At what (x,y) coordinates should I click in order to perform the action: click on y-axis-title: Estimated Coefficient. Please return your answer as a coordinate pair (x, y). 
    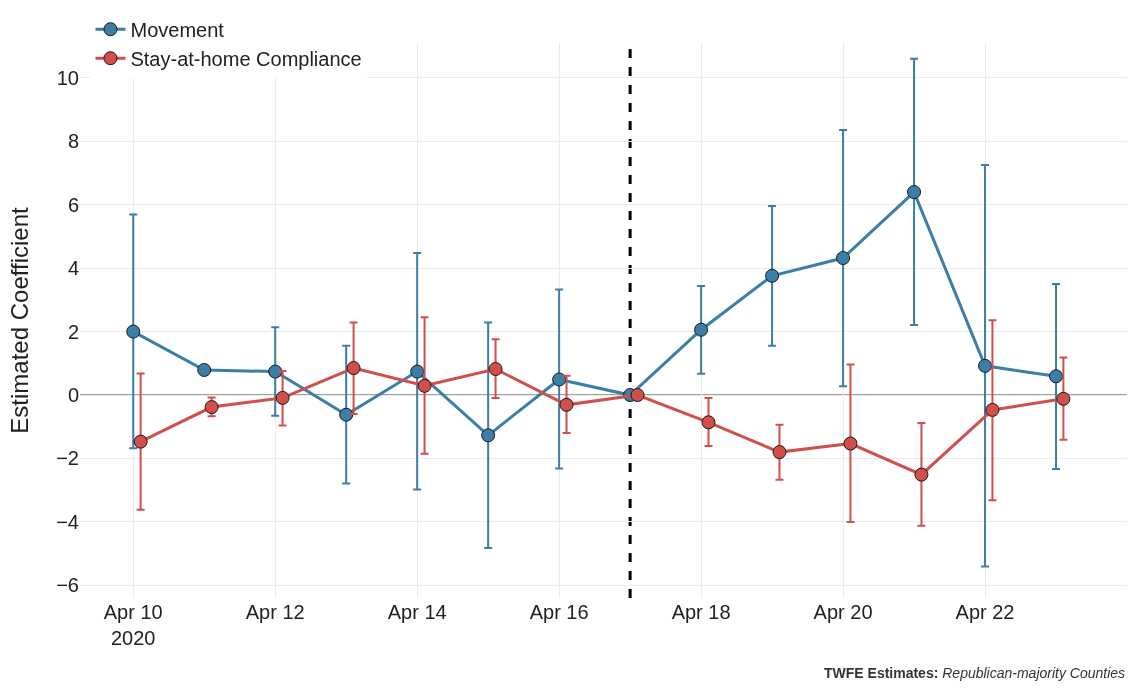
    Looking at the image, I should click on (20, 320).